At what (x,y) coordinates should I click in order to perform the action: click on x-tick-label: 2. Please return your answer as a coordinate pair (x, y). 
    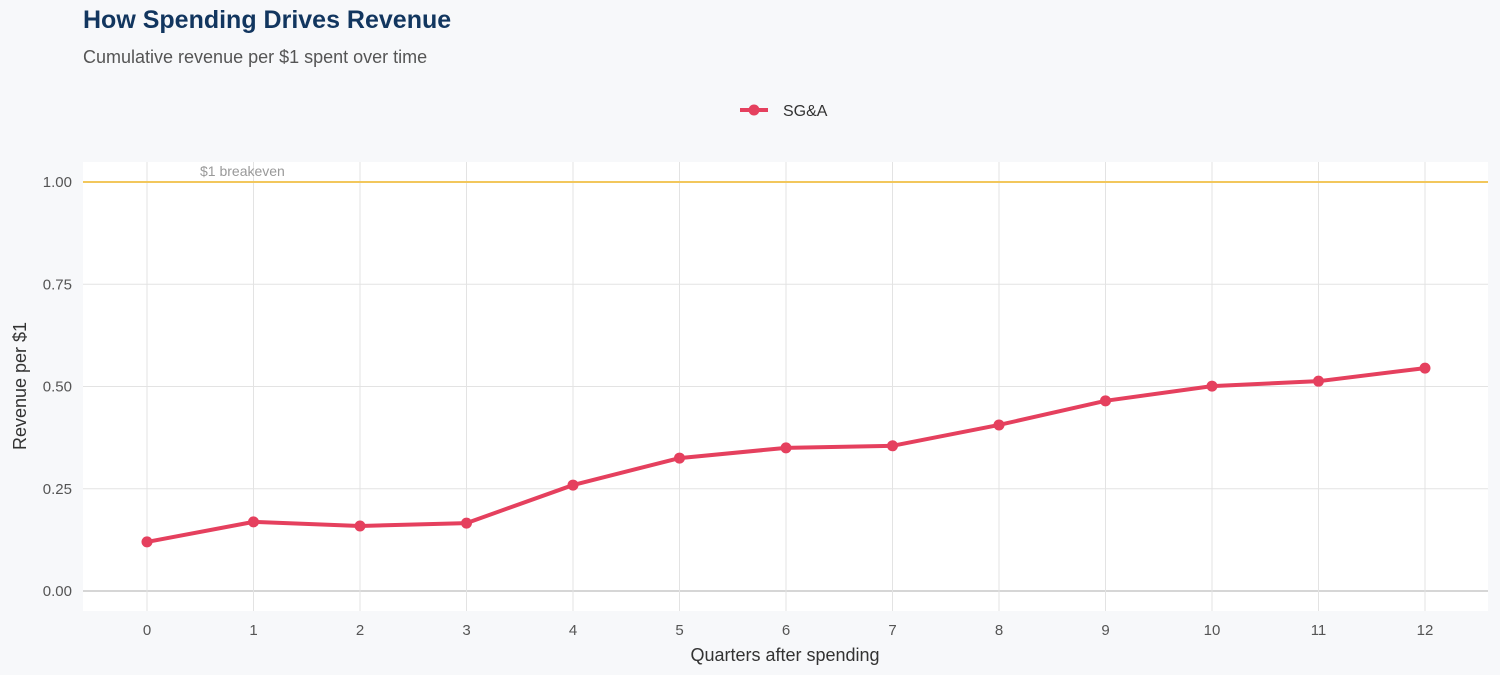
    Looking at the image, I should click on (360, 630).